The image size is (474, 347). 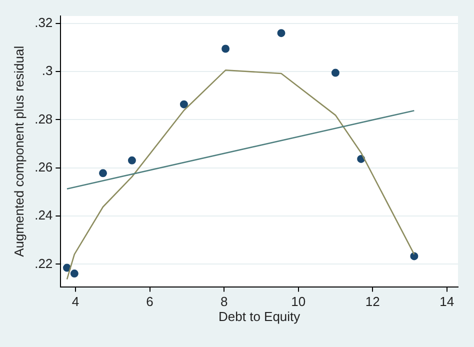 What do you see at coordinates (43, 215) in the screenshot?
I see `y-tick-label: .24` at bounding box center [43, 215].